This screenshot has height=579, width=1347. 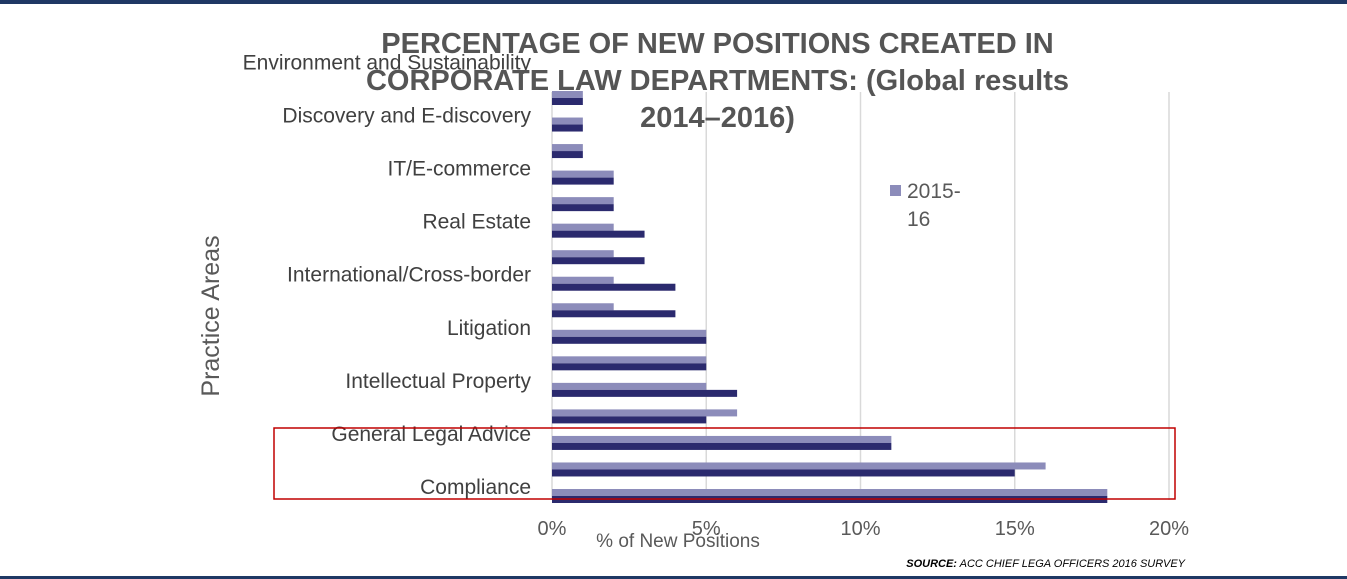 What do you see at coordinates (489, 328) in the screenshot?
I see `category-label: Litigation` at bounding box center [489, 328].